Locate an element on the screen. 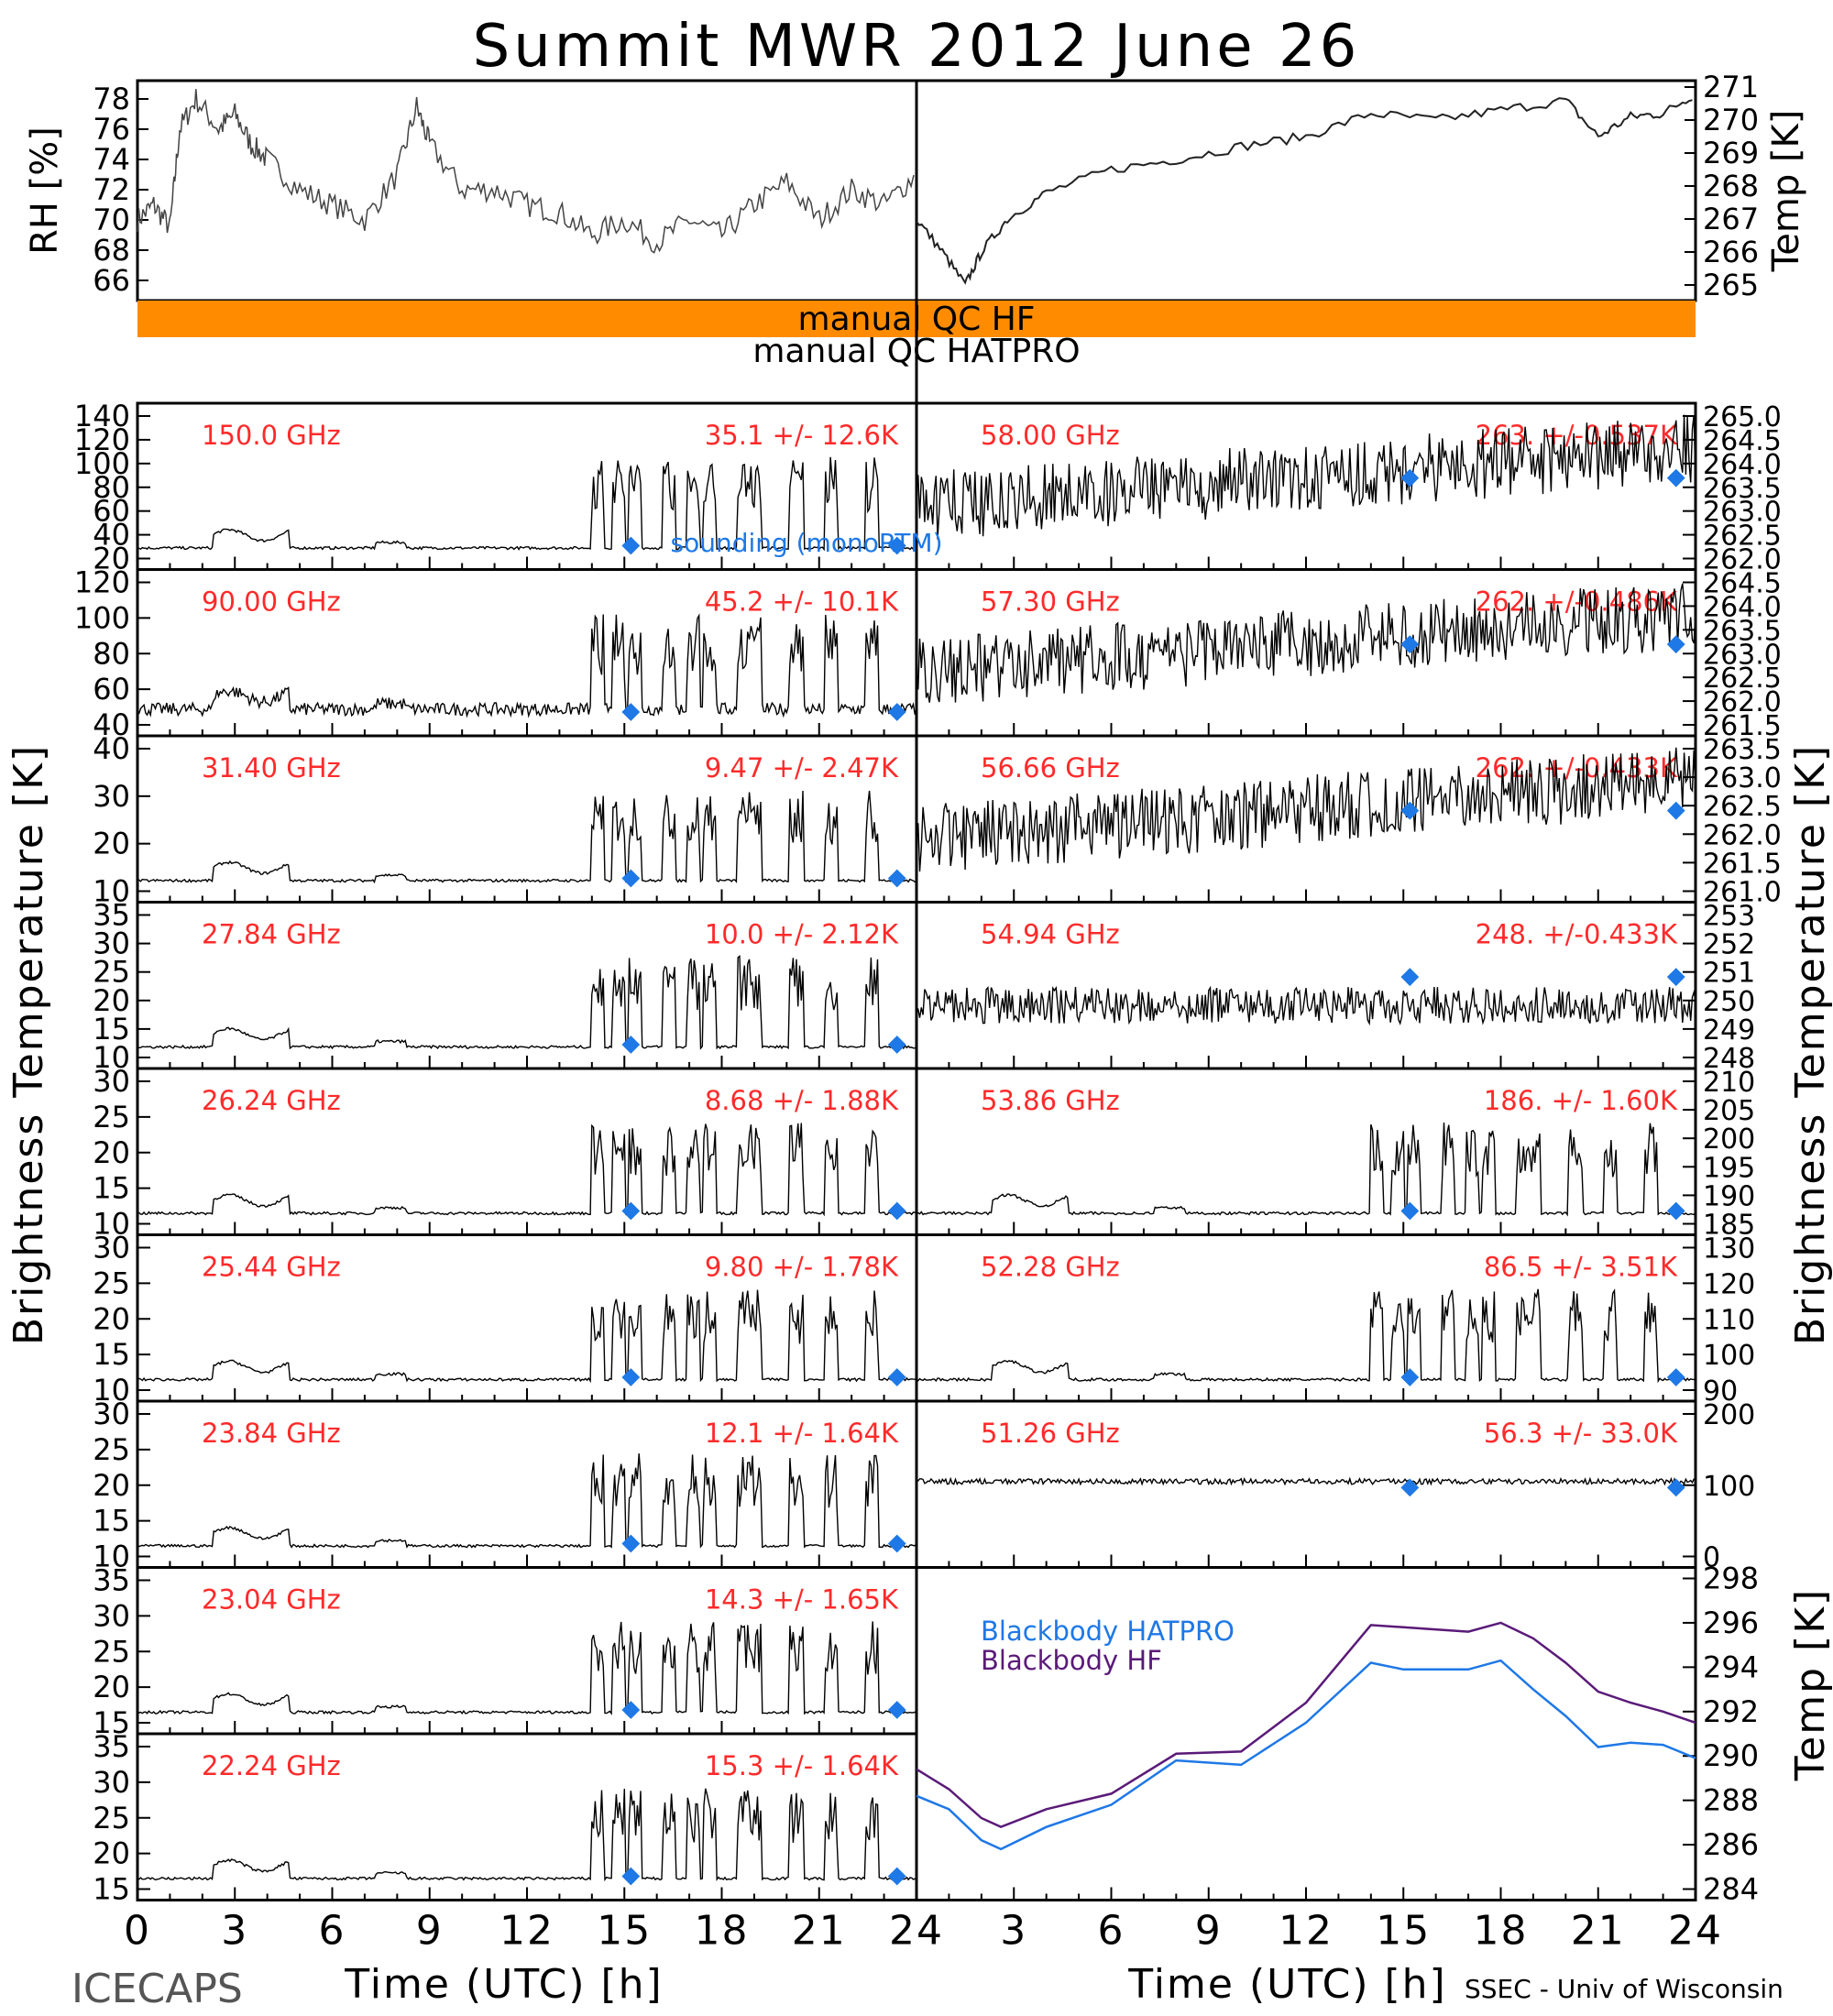 The width and height of the screenshot is (1833, 2016). rh-tick-label: 72 is located at coordinates (111, 189).